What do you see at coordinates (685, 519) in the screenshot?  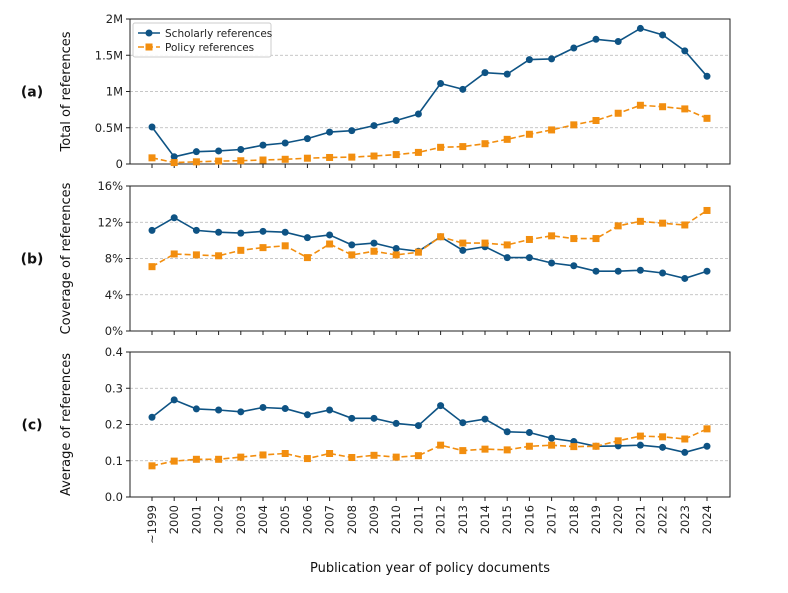 I see `x-tick-label: 2023` at bounding box center [685, 519].